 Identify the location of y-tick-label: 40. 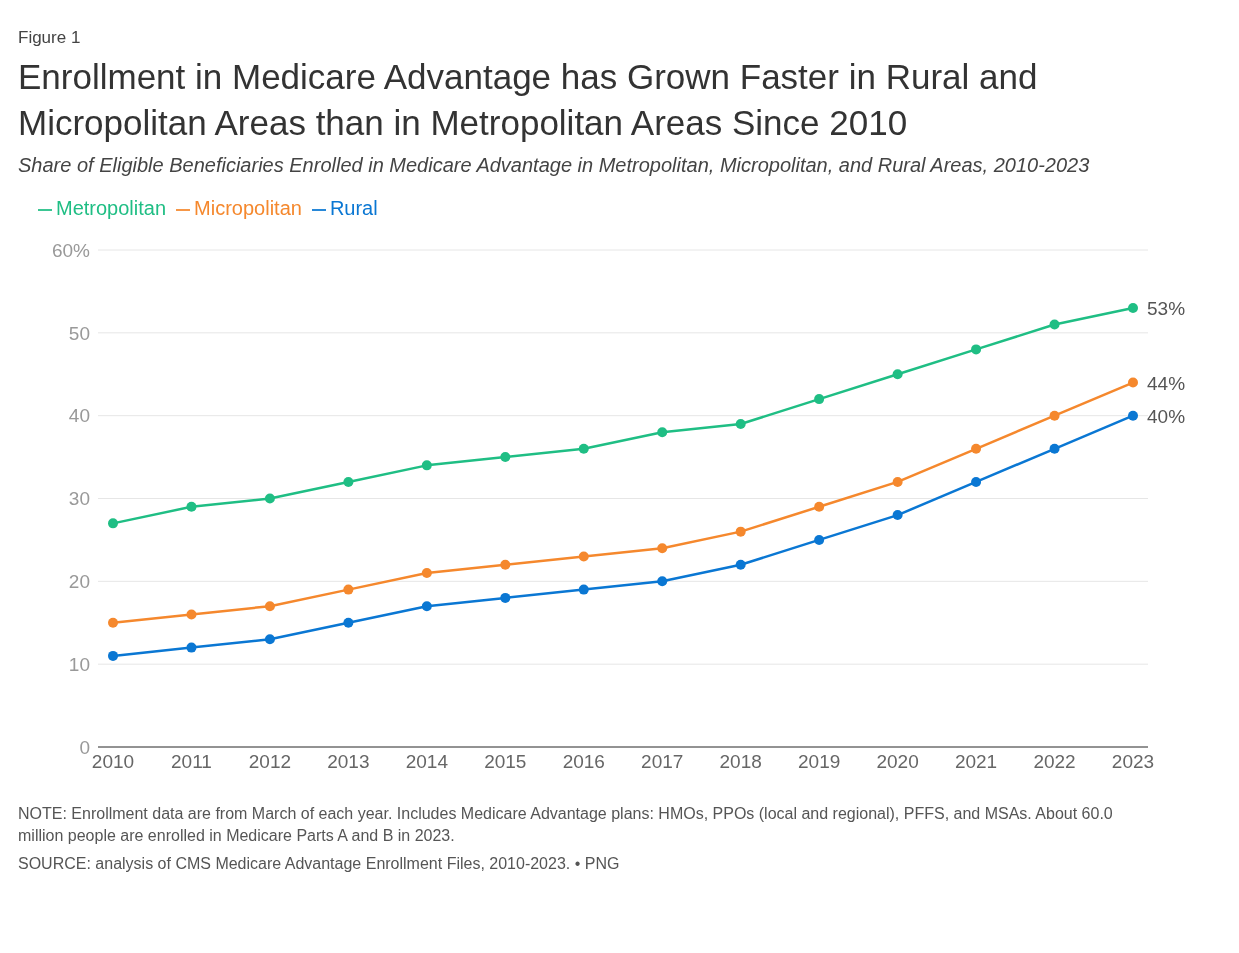
(79, 416).